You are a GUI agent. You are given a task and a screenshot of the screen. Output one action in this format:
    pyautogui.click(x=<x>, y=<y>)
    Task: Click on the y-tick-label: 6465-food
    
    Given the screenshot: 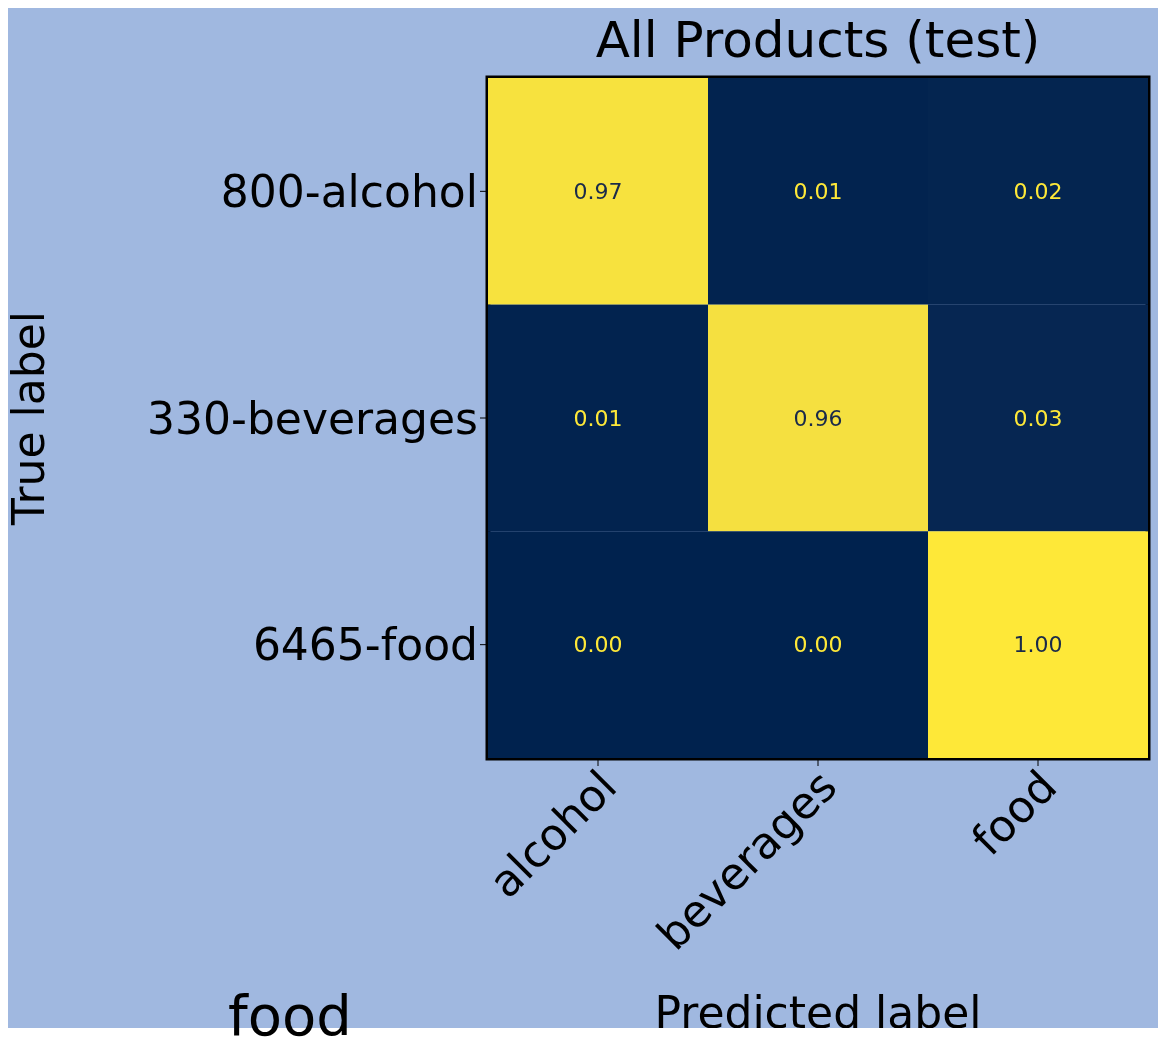 What is the action you would take?
    pyautogui.click(x=365, y=645)
    